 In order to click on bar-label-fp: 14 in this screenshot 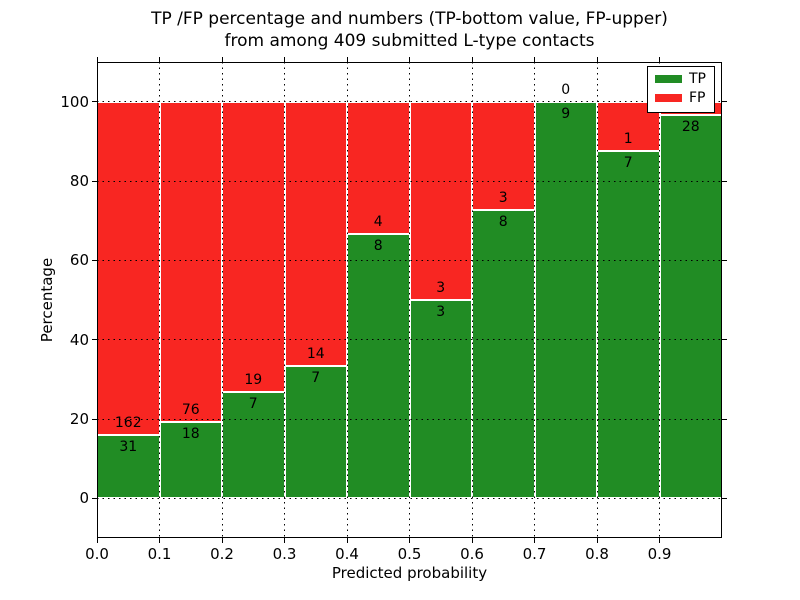, I will do `click(315, 354)`.